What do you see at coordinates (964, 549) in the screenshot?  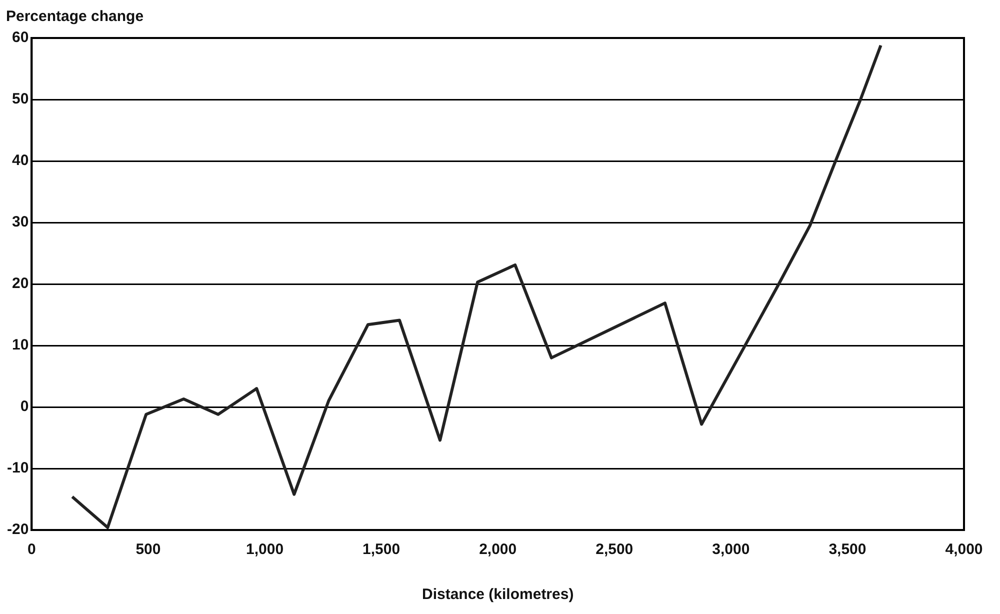 I see `x-tick-label: 4,000` at bounding box center [964, 549].